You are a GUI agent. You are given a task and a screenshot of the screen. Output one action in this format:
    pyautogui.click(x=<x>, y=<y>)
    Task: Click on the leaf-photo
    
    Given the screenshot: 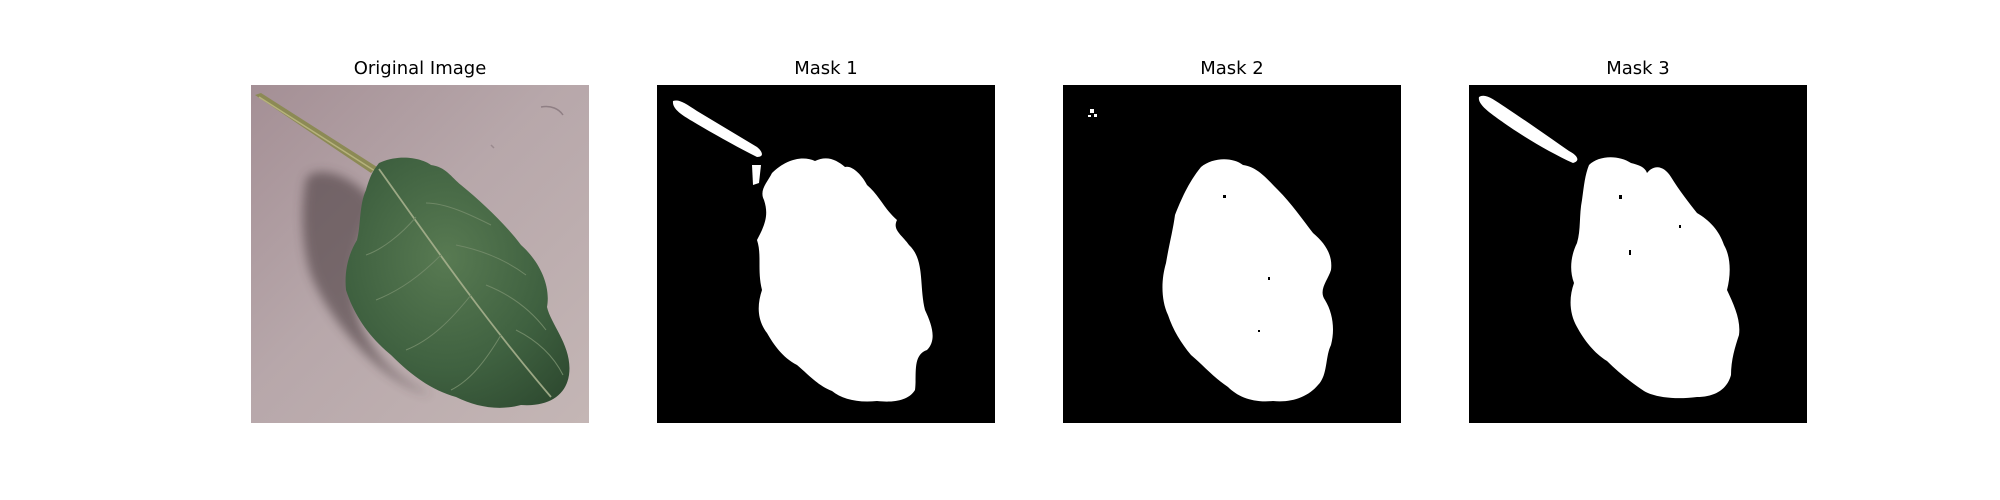 What is the action you would take?
    pyautogui.click(x=420, y=254)
    